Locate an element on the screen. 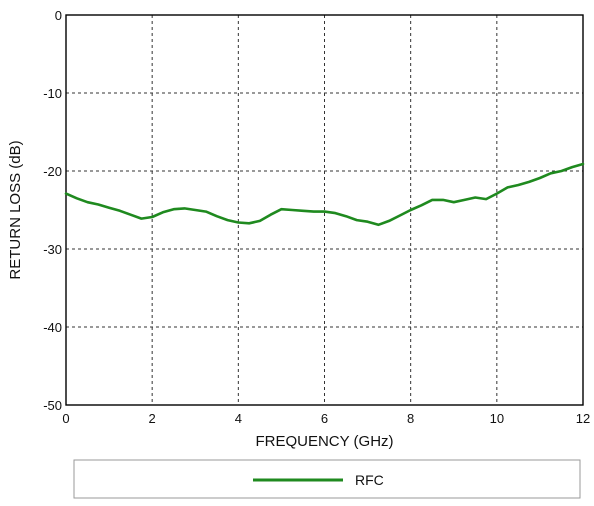 This screenshot has width=594, height=506. x-tick-label: 10 is located at coordinates (497, 418).